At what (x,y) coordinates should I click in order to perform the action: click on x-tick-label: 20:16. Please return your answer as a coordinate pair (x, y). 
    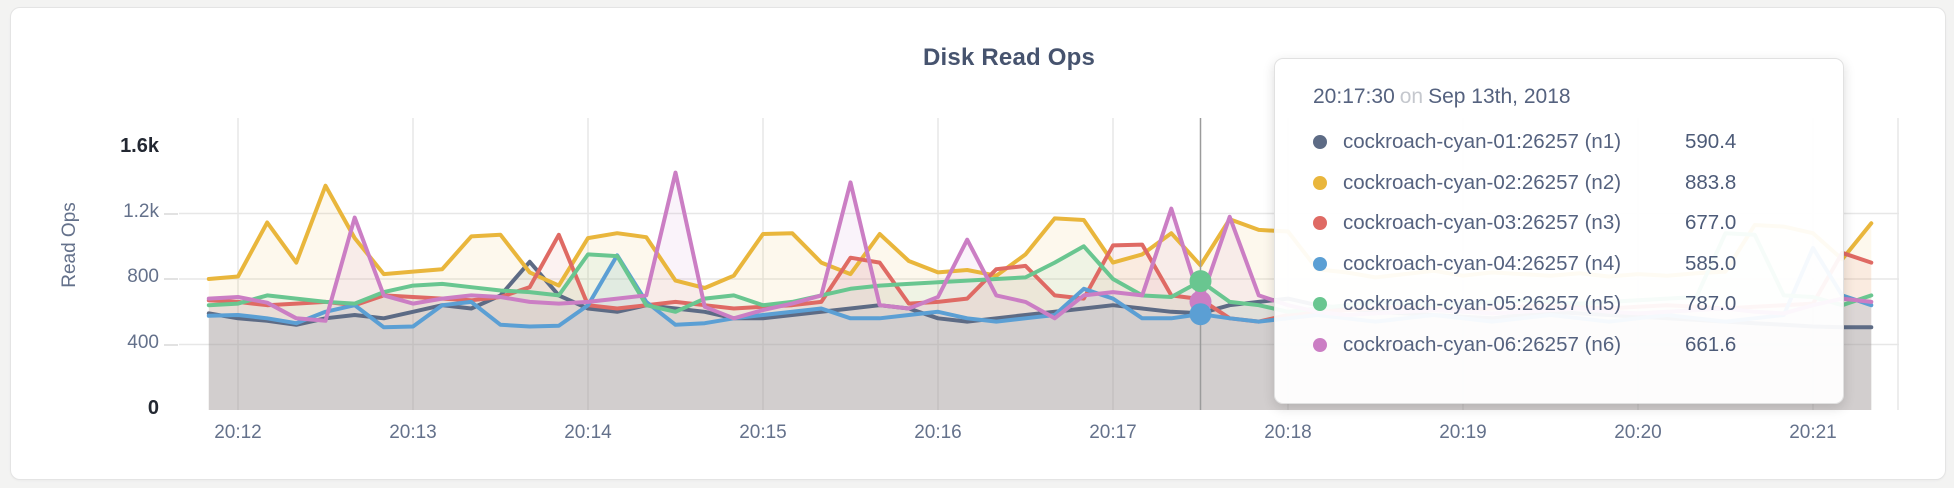
    Looking at the image, I should click on (938, 432).